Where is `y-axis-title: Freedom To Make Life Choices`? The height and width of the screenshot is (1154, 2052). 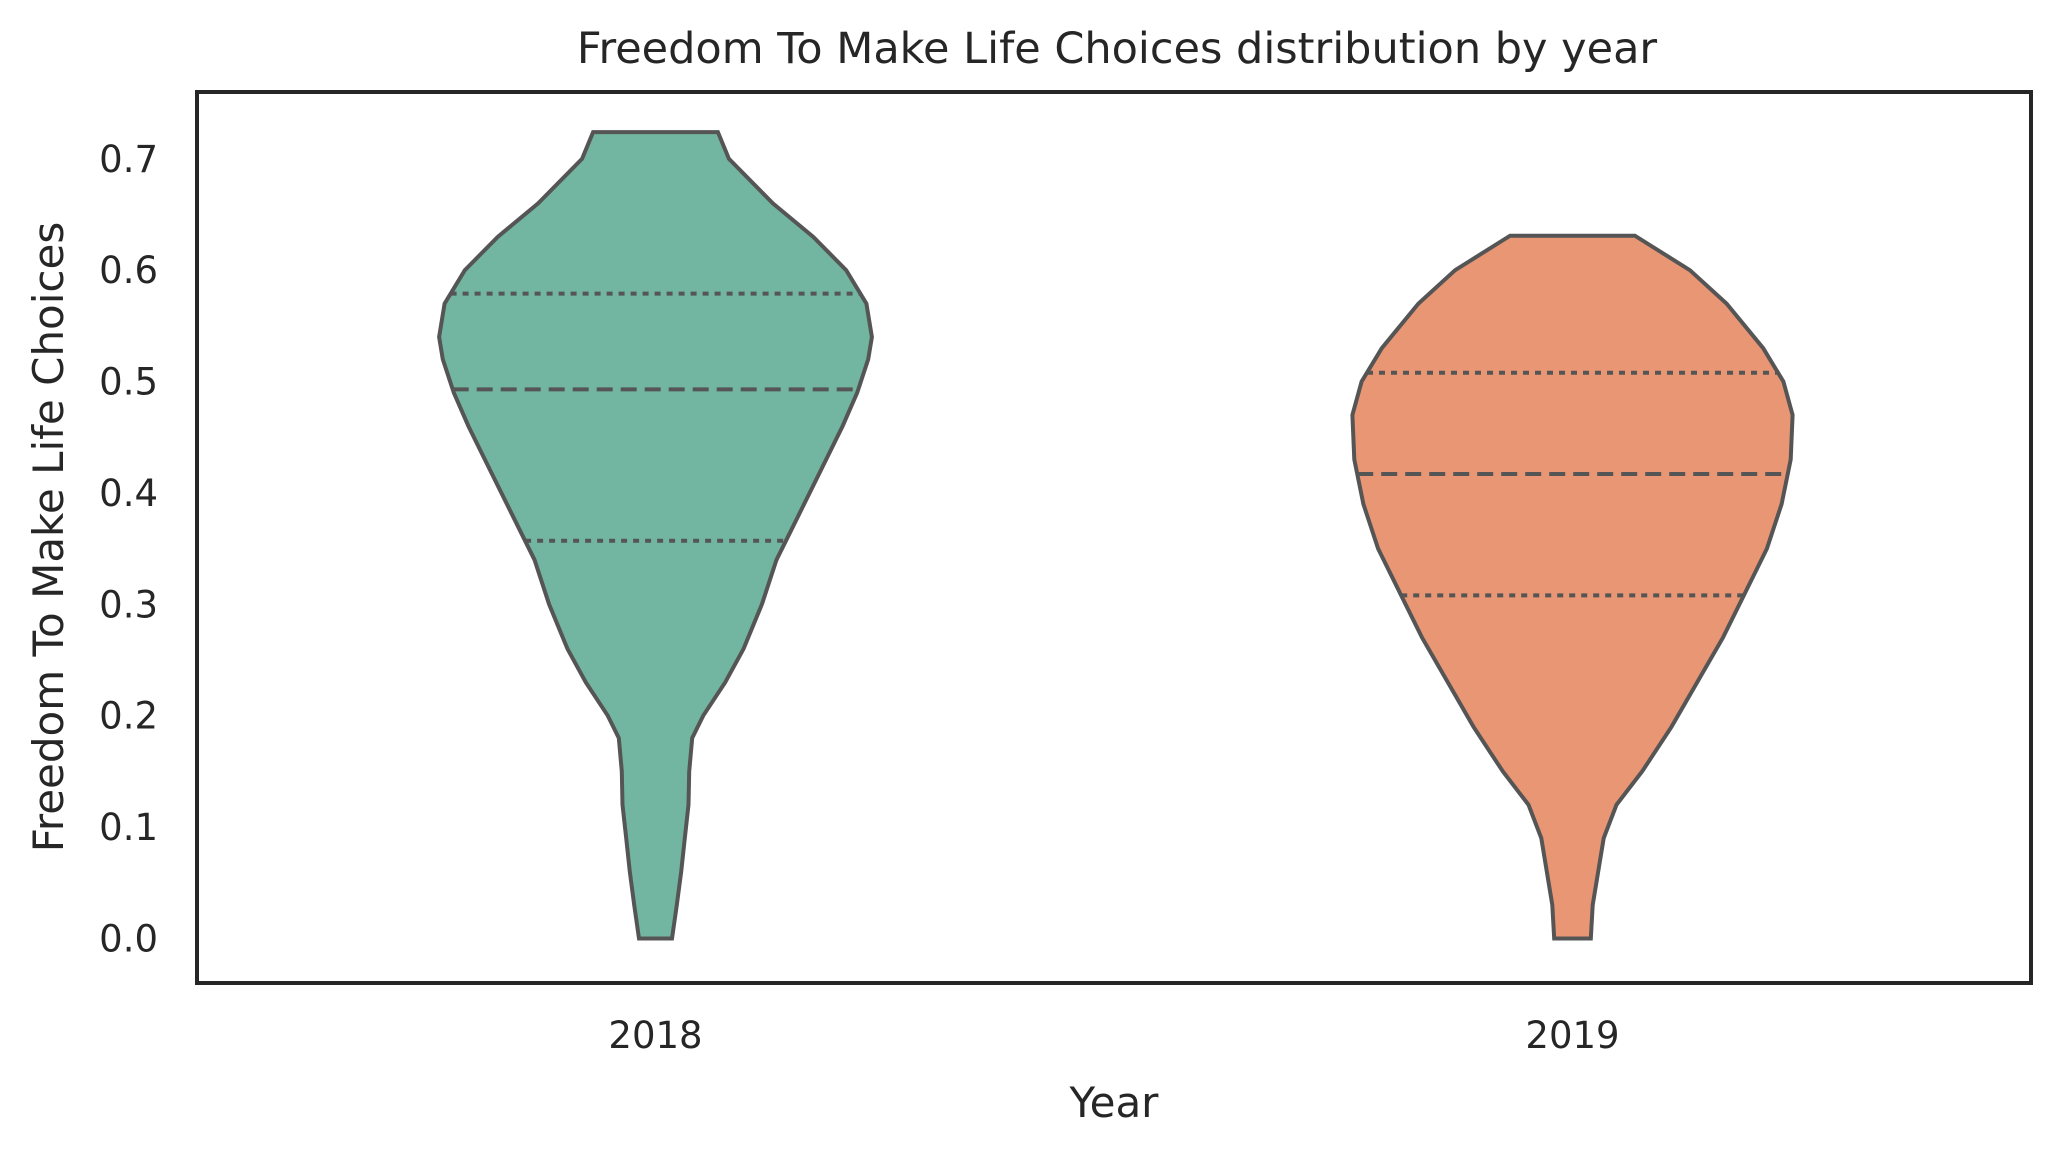 y-axis-title: Freedom To Make Life Choices is located at coordinates (48, 537).